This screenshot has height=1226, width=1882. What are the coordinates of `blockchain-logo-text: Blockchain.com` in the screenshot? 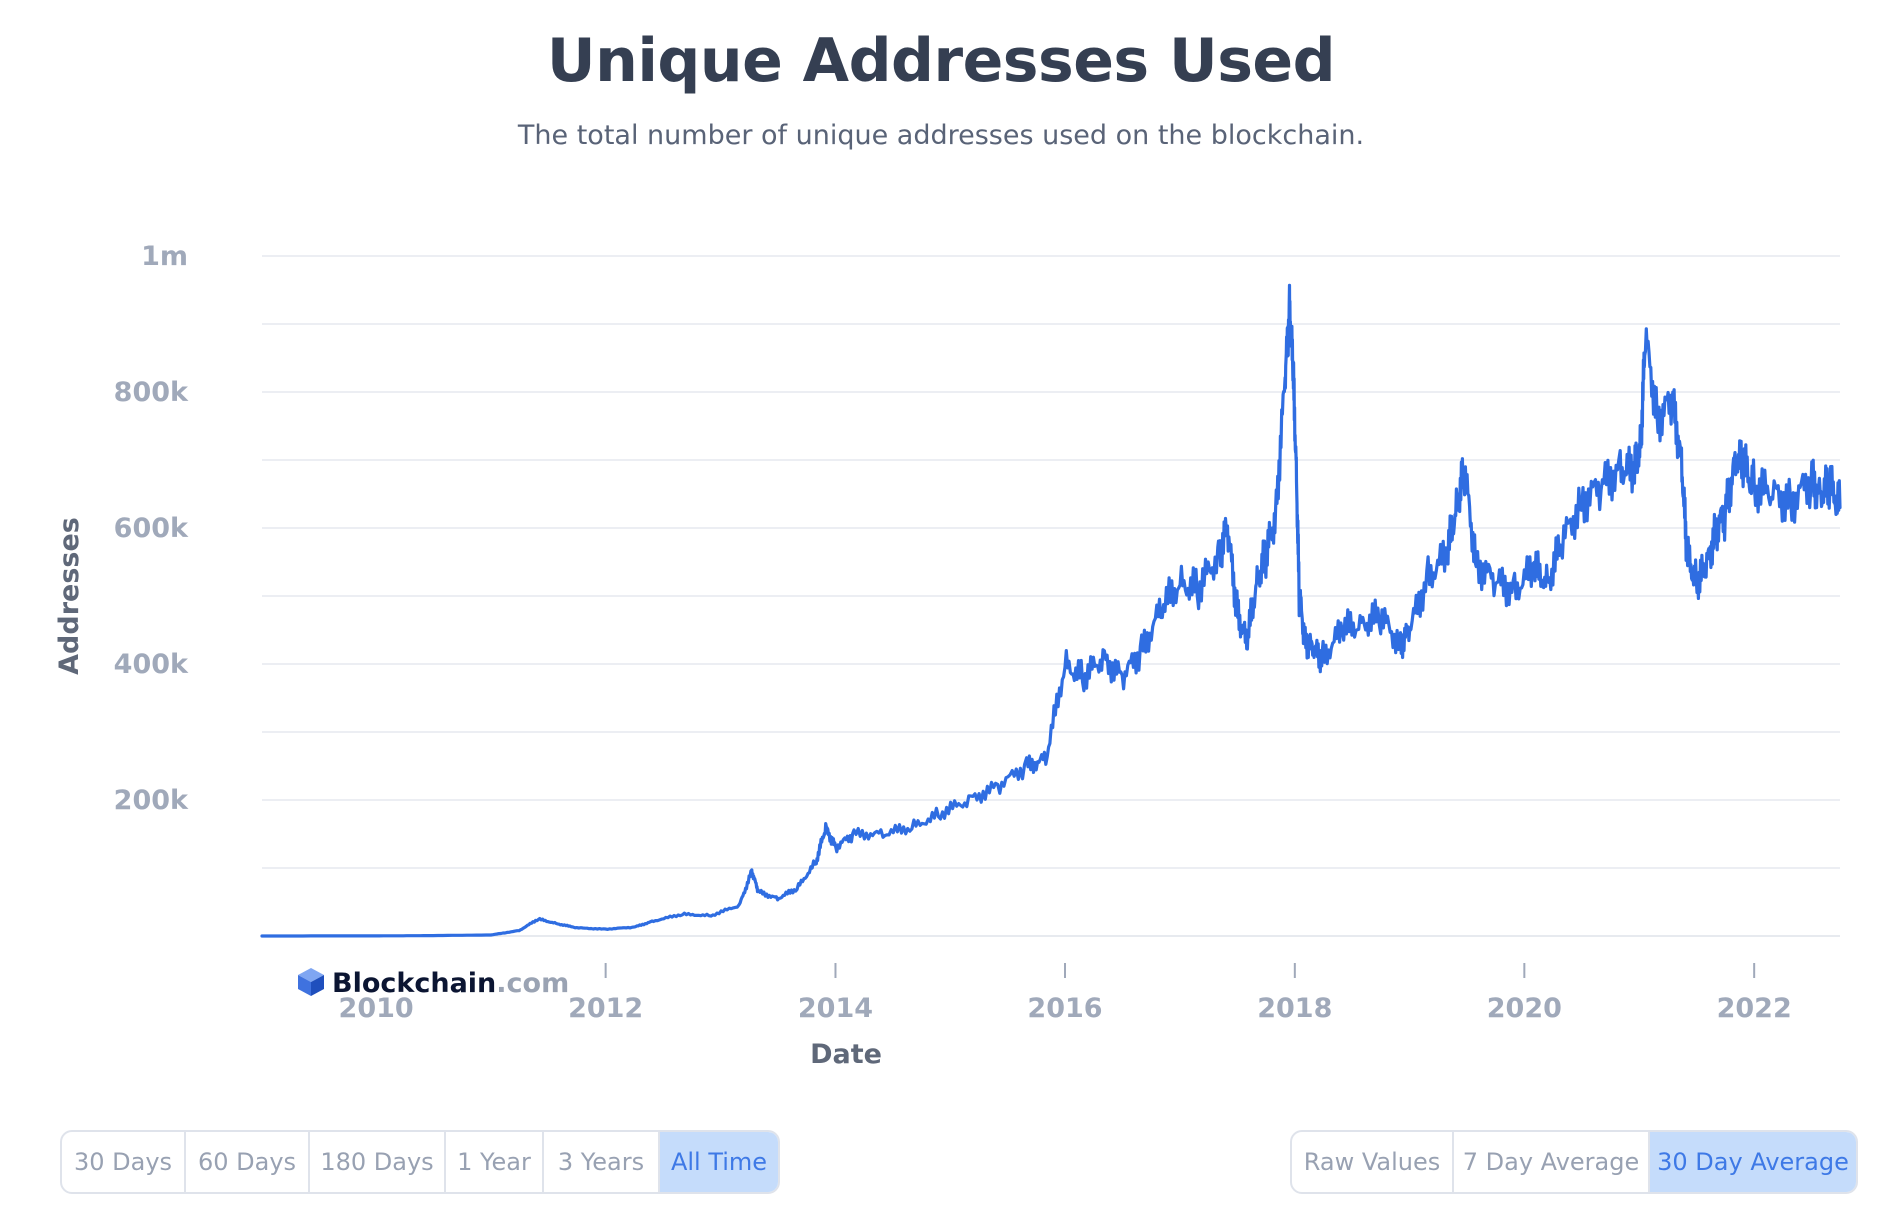 It's located at (450, 983).